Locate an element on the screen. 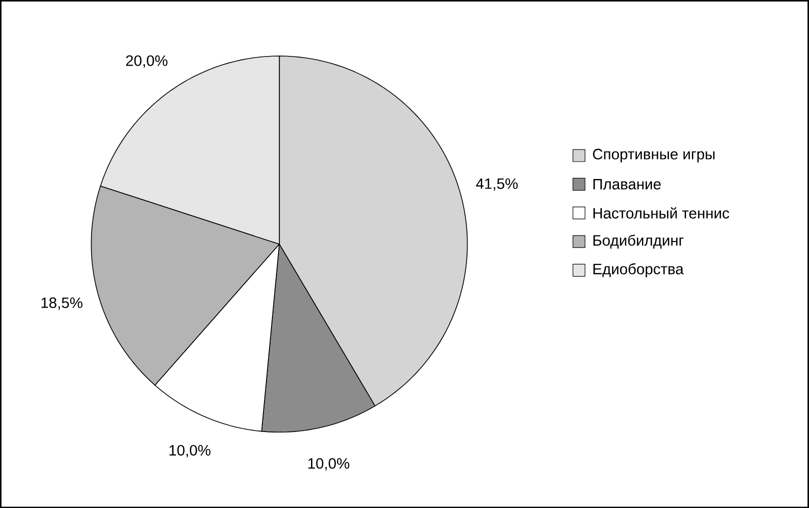  data-label: 41,5% is located at coordinates (497, 184).